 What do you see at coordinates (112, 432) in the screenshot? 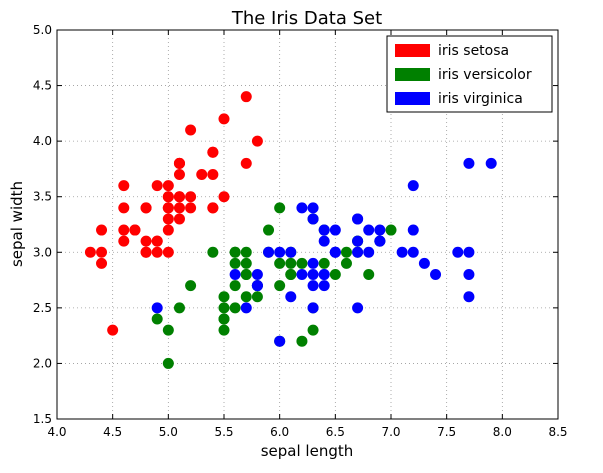
I see `x-tick-label: 4.5` at bounding box center [112, 432].